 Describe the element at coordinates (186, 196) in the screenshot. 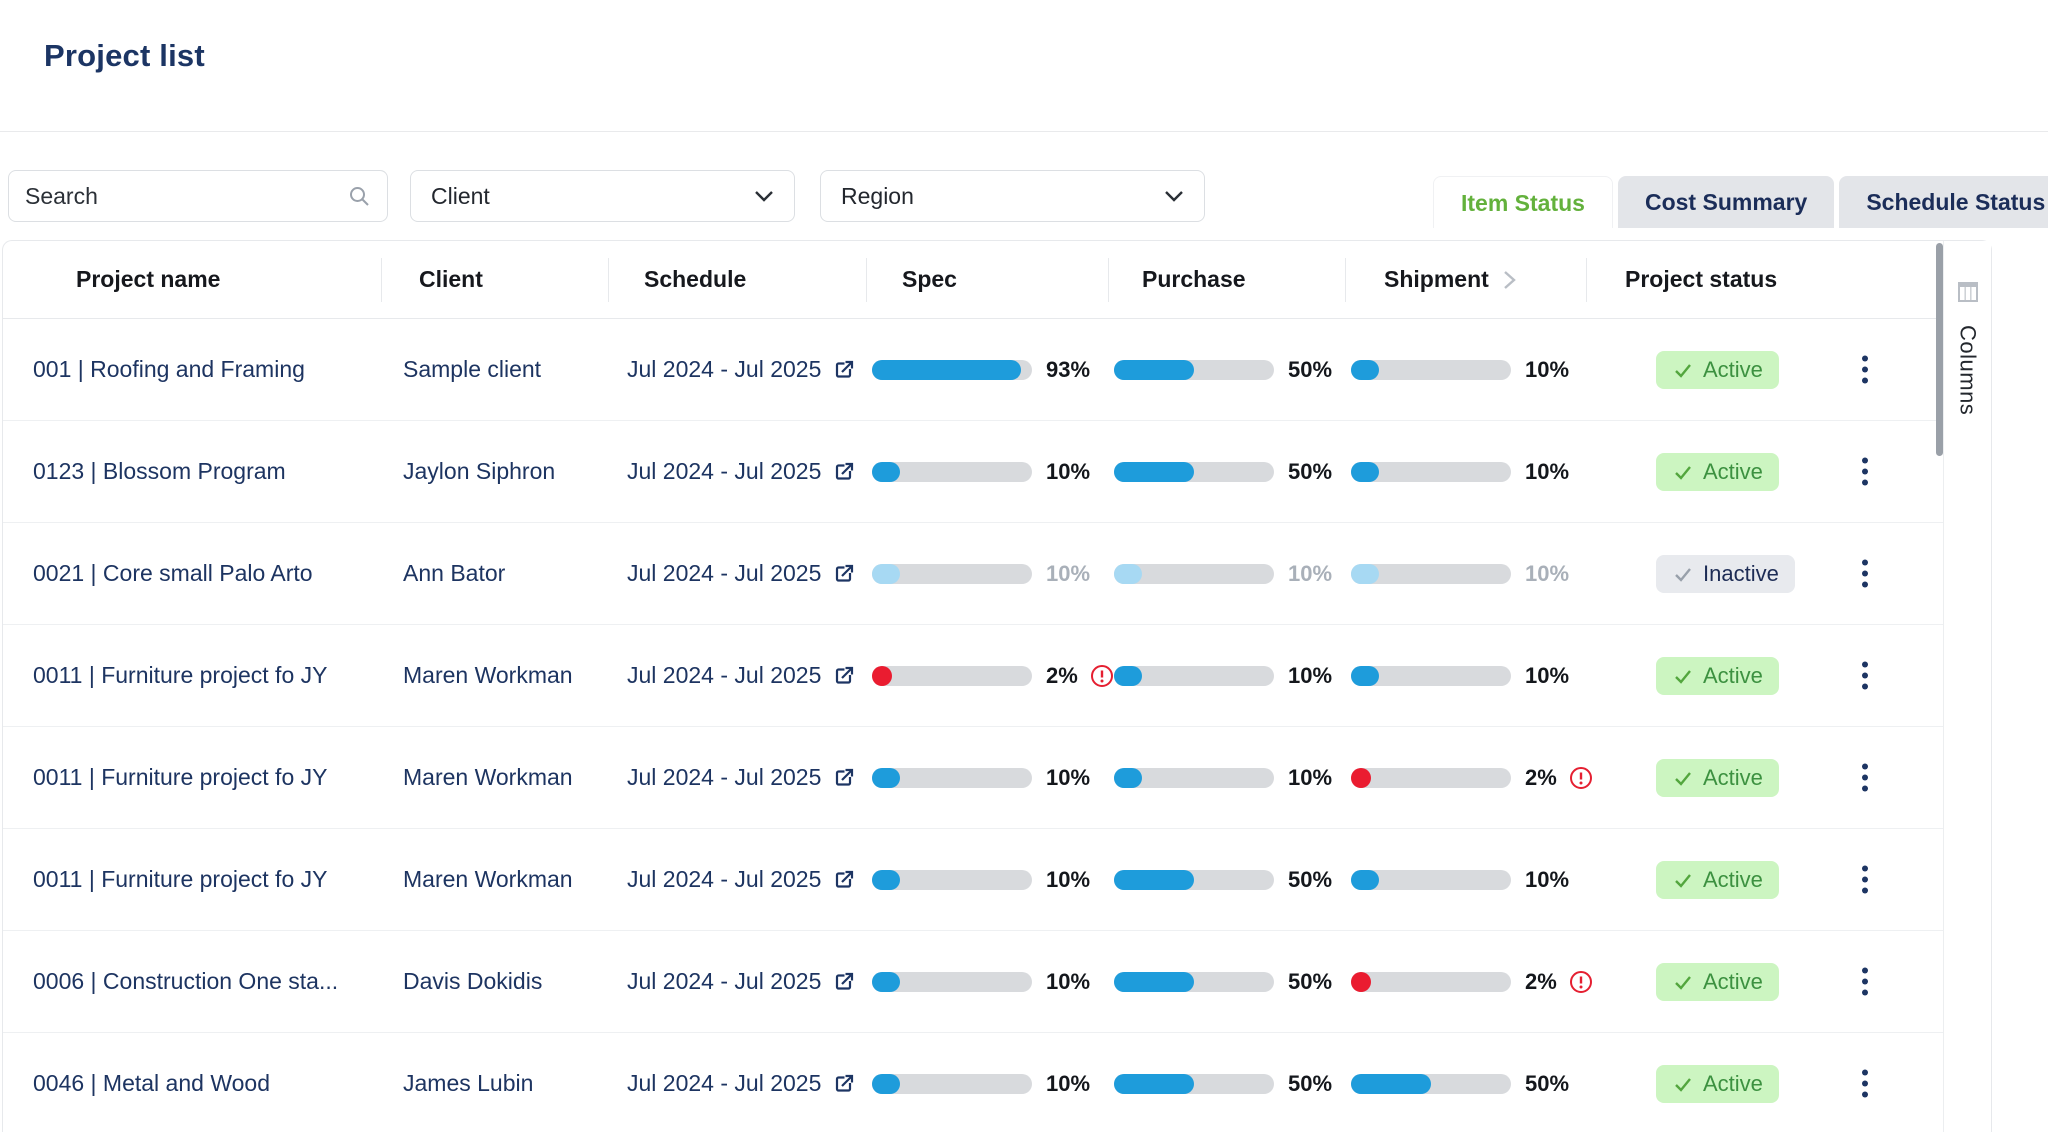

I see `search-input` at that location.